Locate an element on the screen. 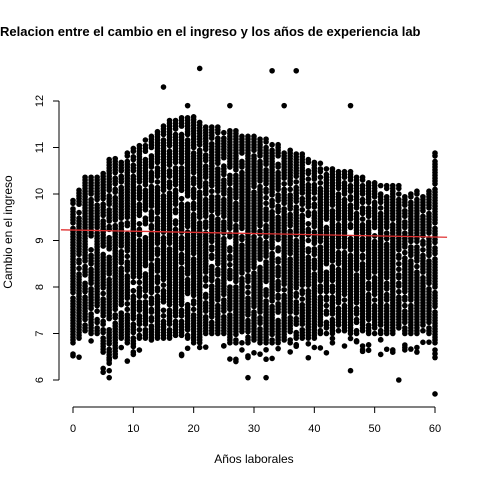  reference-line-group is located at coordinates (254, 233).